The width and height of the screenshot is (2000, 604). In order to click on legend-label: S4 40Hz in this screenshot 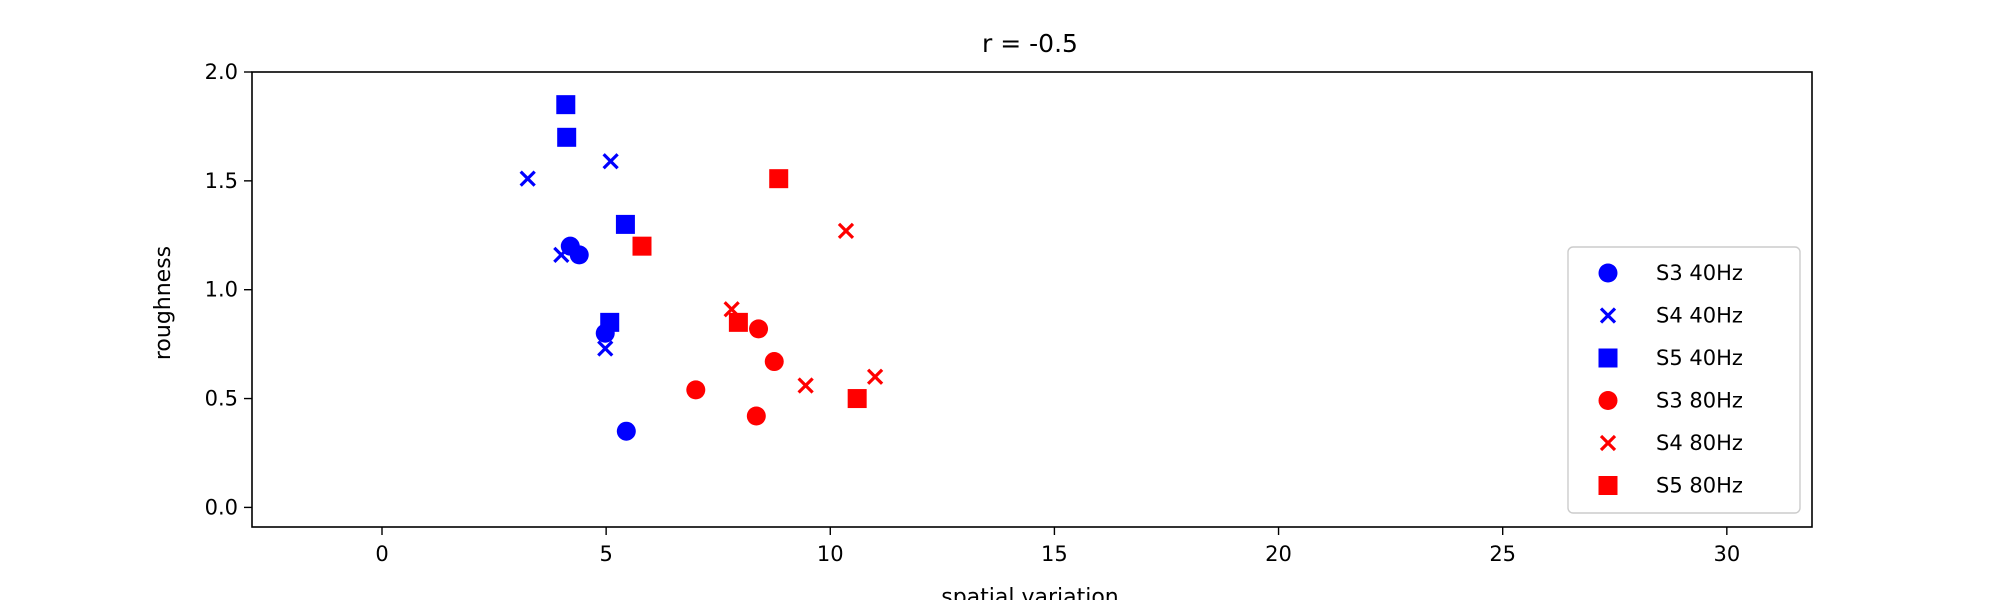, I will do `click(1699, 316)`.